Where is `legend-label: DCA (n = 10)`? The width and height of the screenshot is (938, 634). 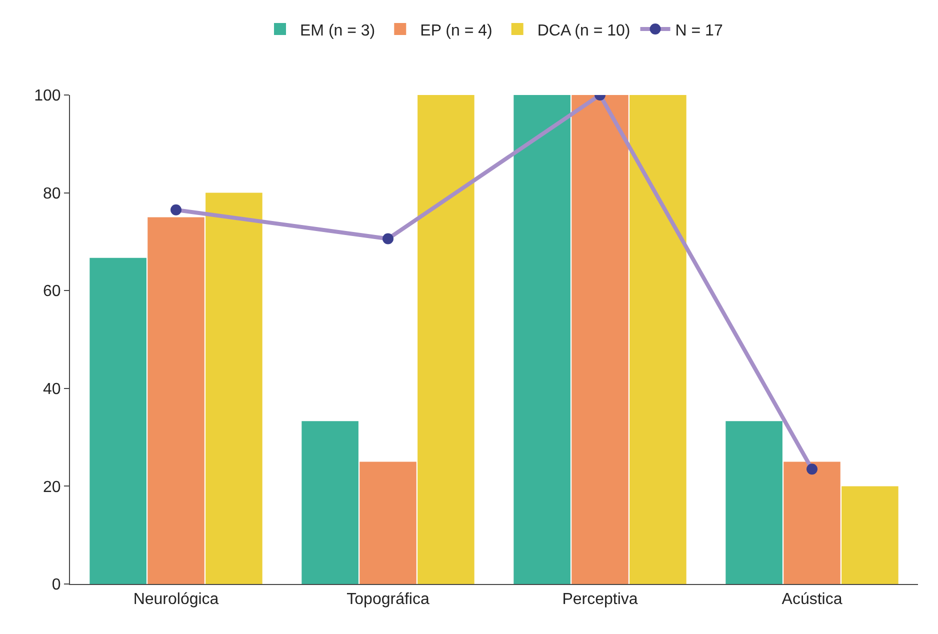
legend-label: DCA (n = 10) is located at coordinates (583, 31).